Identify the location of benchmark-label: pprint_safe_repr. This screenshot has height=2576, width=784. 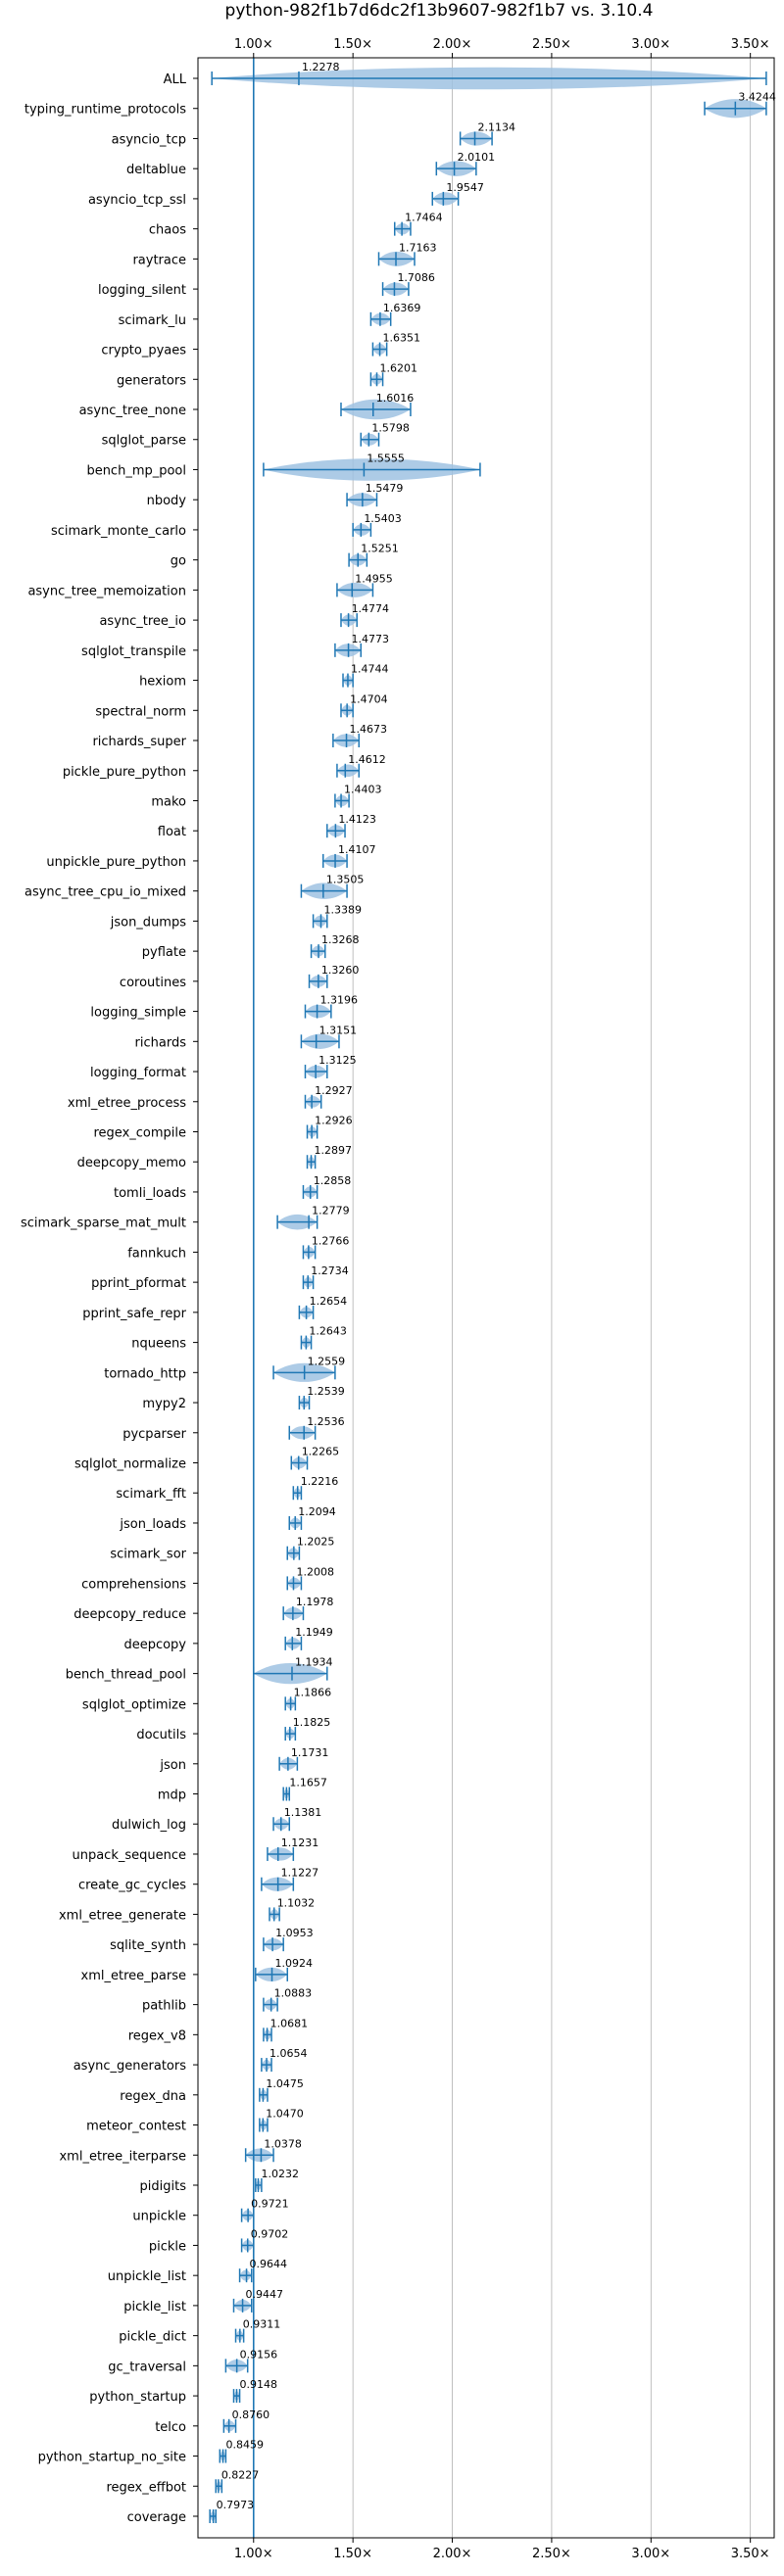
(134, 1314).